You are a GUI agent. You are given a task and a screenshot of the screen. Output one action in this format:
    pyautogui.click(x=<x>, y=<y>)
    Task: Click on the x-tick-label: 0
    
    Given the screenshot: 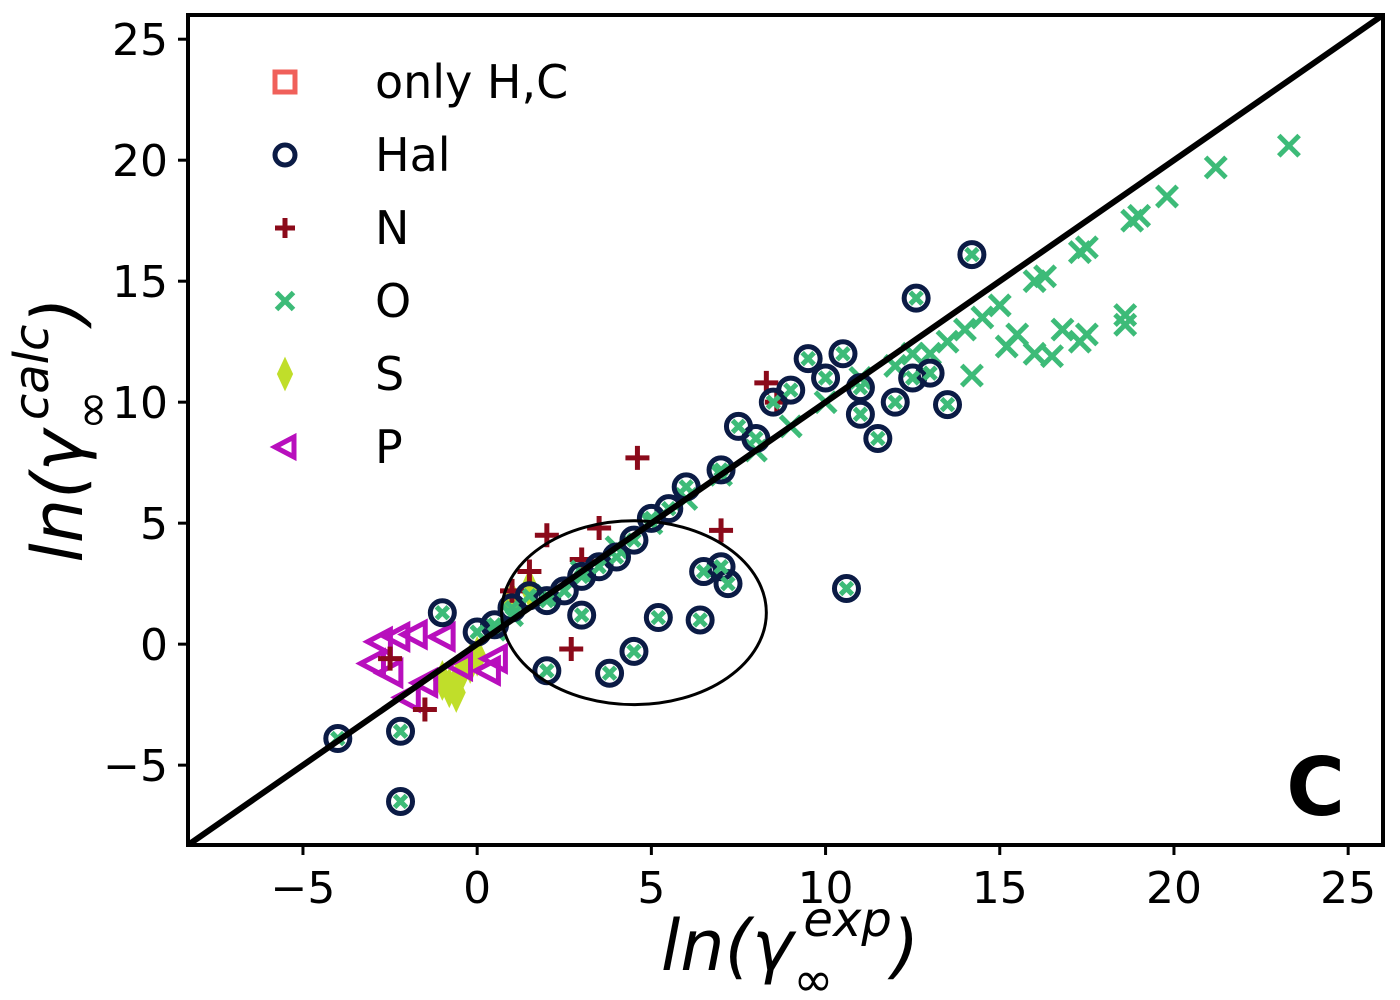 What is the action you would take?
    pyautogui.click(x=477, y=888)
    